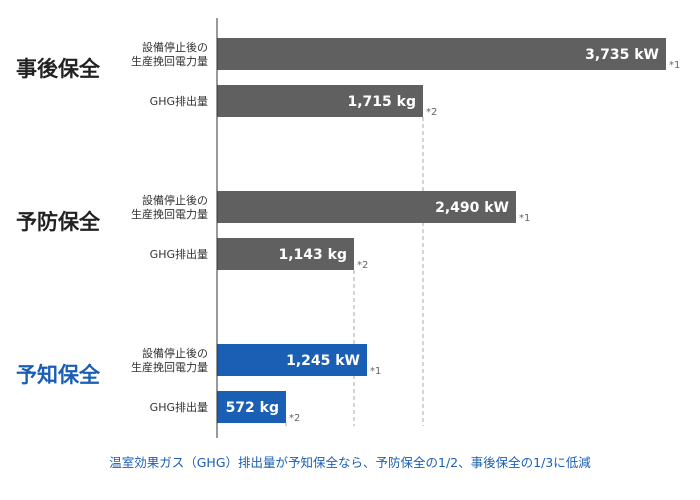 The width and height of the screenshot is (700, 500). What do you see at coordinates (382, 102) in the screenshot?
I see `bar-value-label: 1,715 kg` at bounding box center [382, 102].